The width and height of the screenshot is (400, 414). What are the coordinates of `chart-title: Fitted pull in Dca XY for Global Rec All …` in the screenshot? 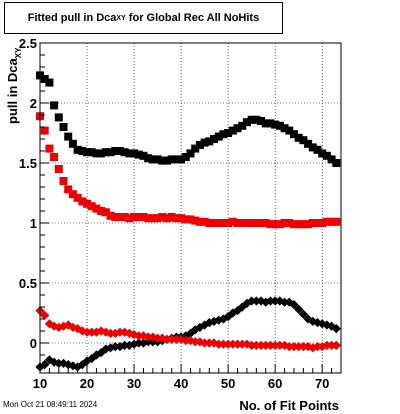 It's located at (143, 18).